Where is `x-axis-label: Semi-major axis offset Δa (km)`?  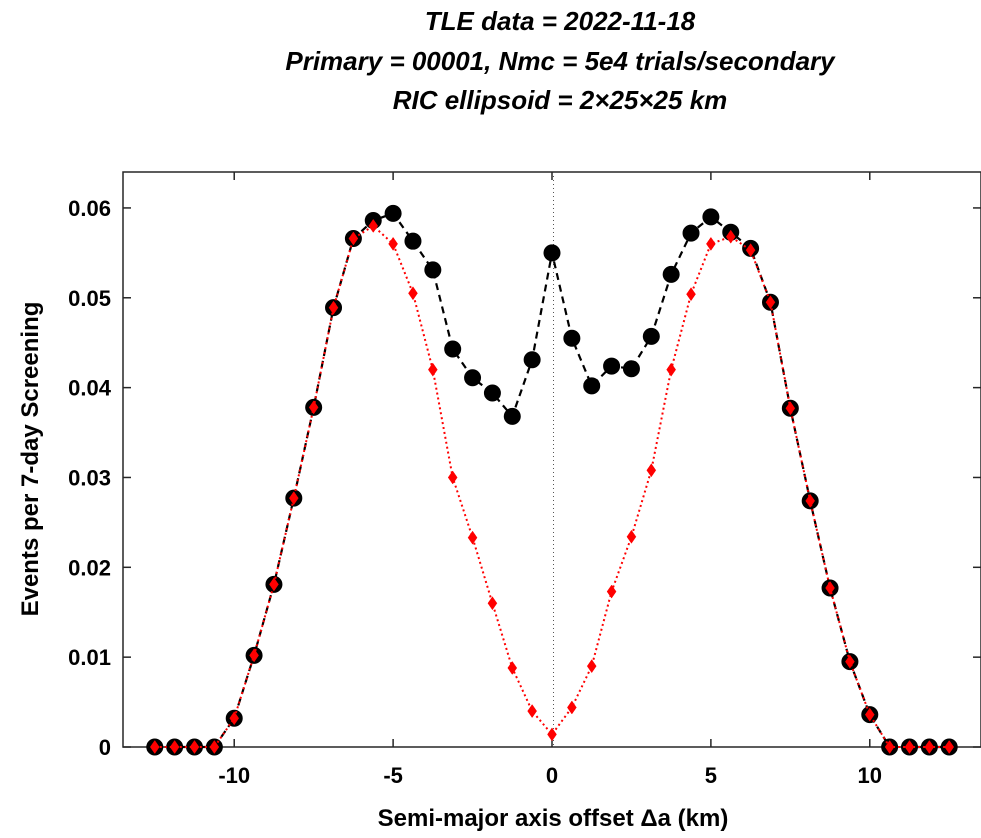 x-axis-label: Semi-major axis offset Δa (km) is located at coordinates (553, 818).